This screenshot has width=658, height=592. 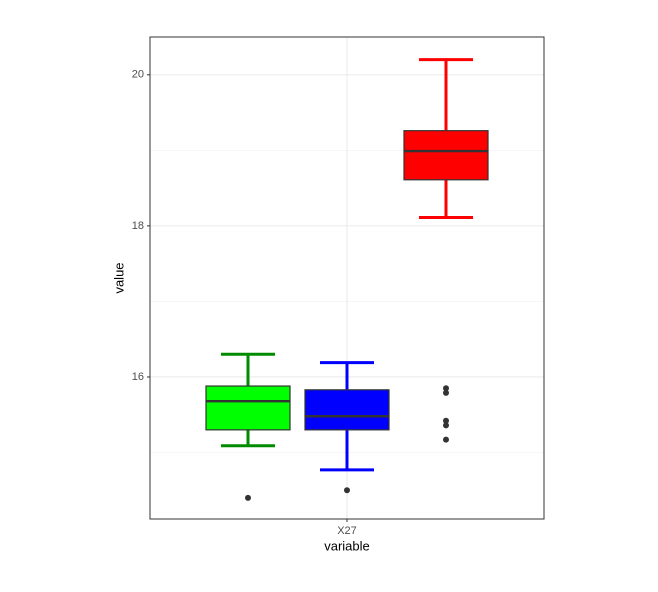 What do you see at coordinates (347, 545) in the screenshot?
I see `x-axis-title: variable` at bounding box center [347, 545].